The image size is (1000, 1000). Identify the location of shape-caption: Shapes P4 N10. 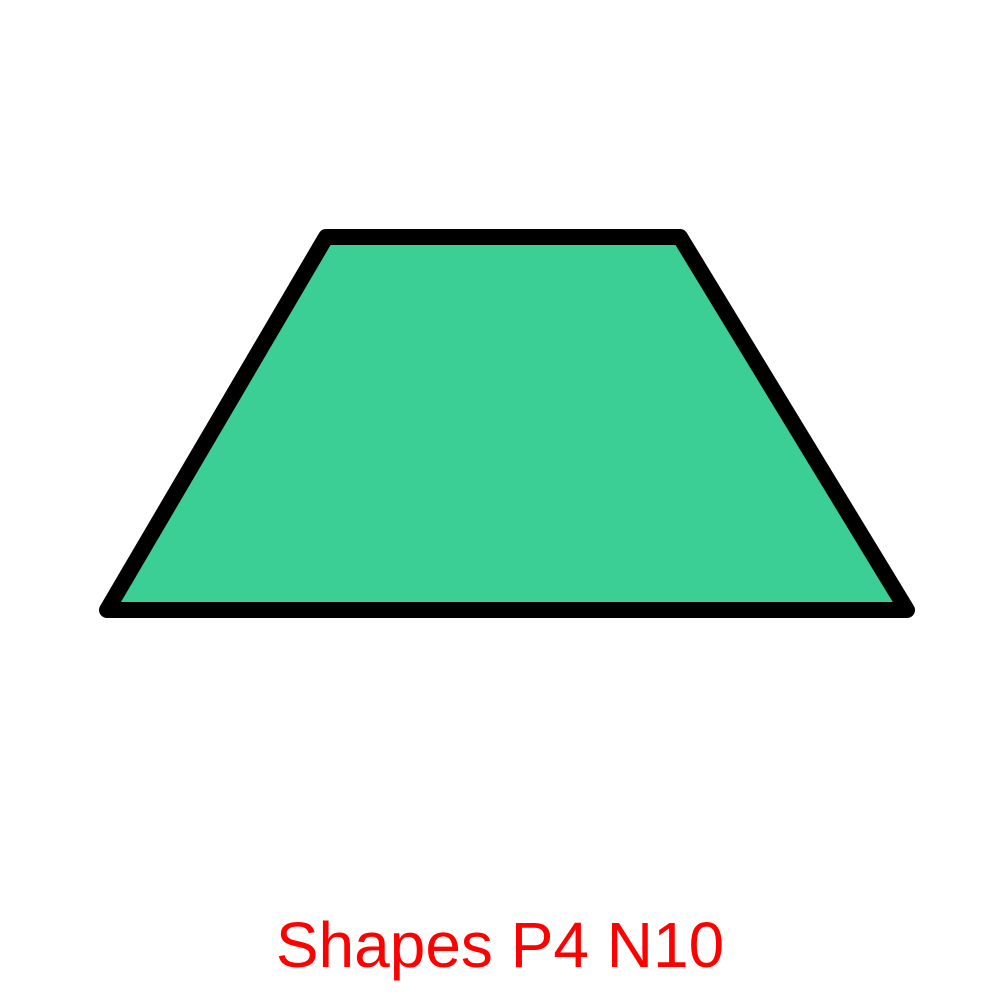
(500, 945).